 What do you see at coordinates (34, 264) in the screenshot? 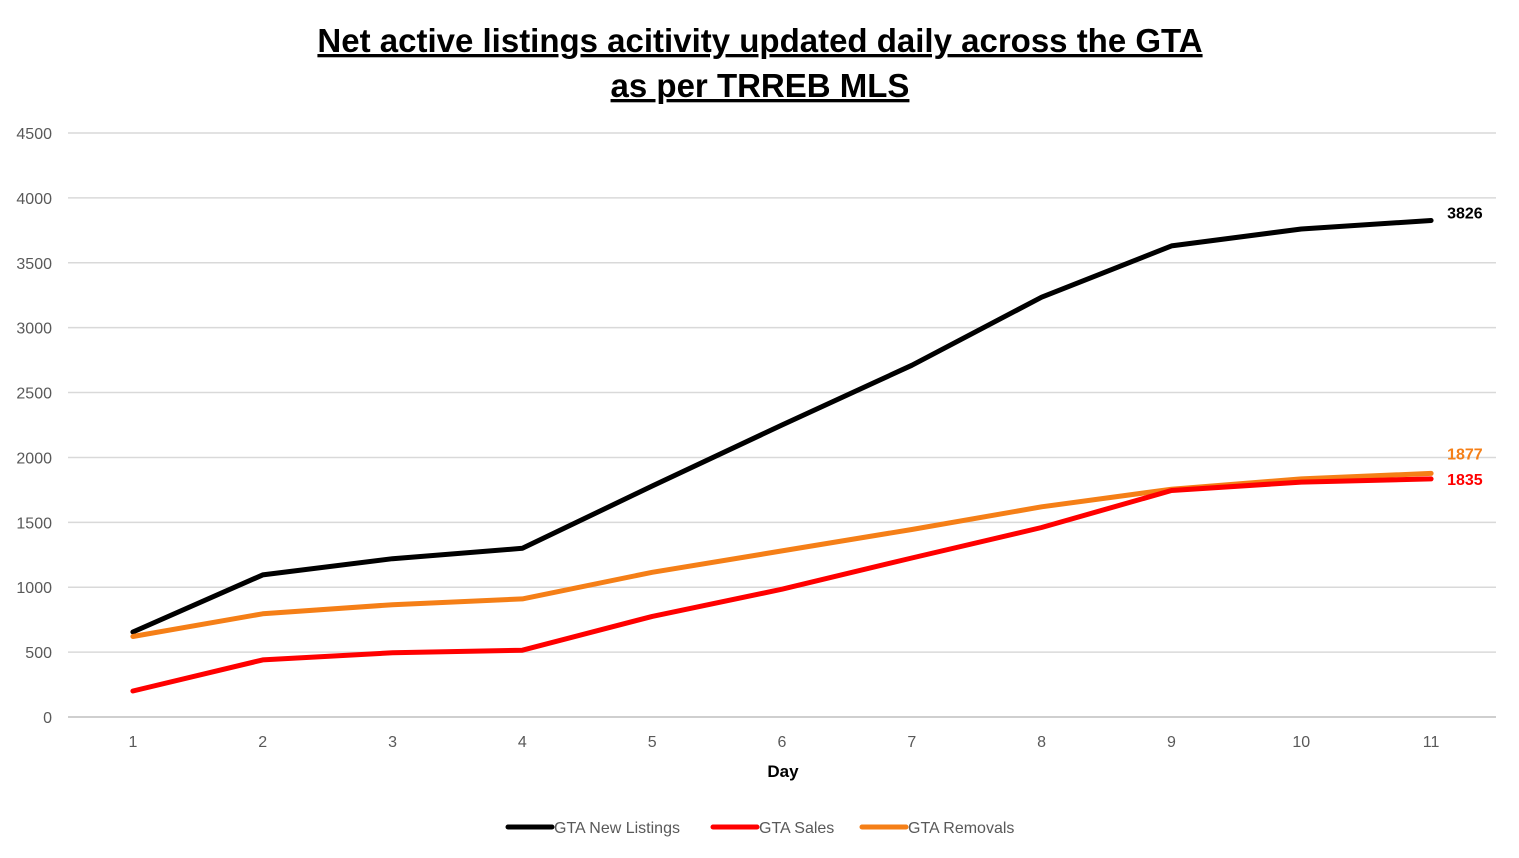
I see `y-tick-label: 3500` at bounding box center [34, 264].